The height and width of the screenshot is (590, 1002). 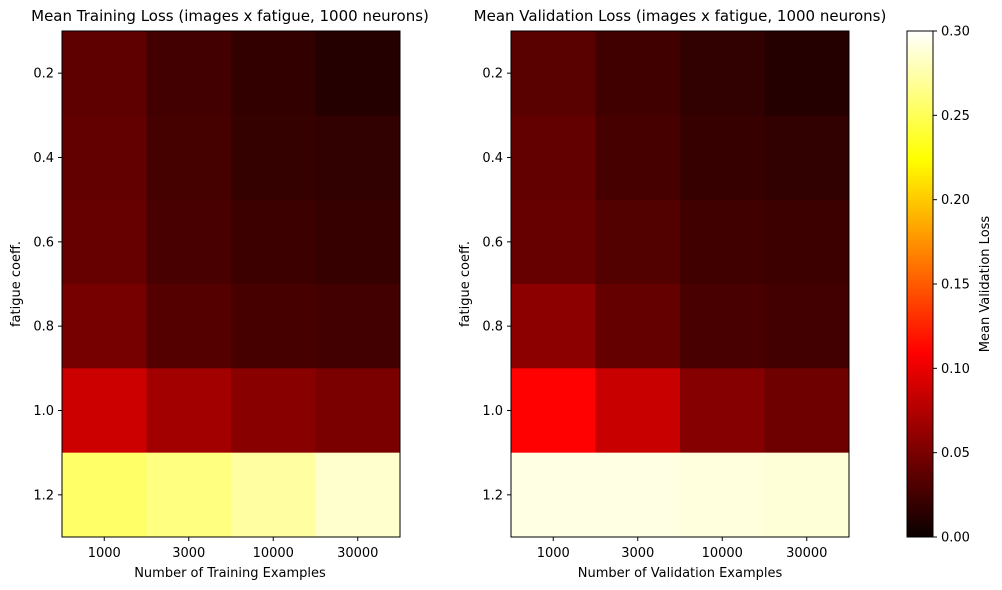 I want to click on colorbar-label: Mean Validation Loss, so click(x=985, y=284).